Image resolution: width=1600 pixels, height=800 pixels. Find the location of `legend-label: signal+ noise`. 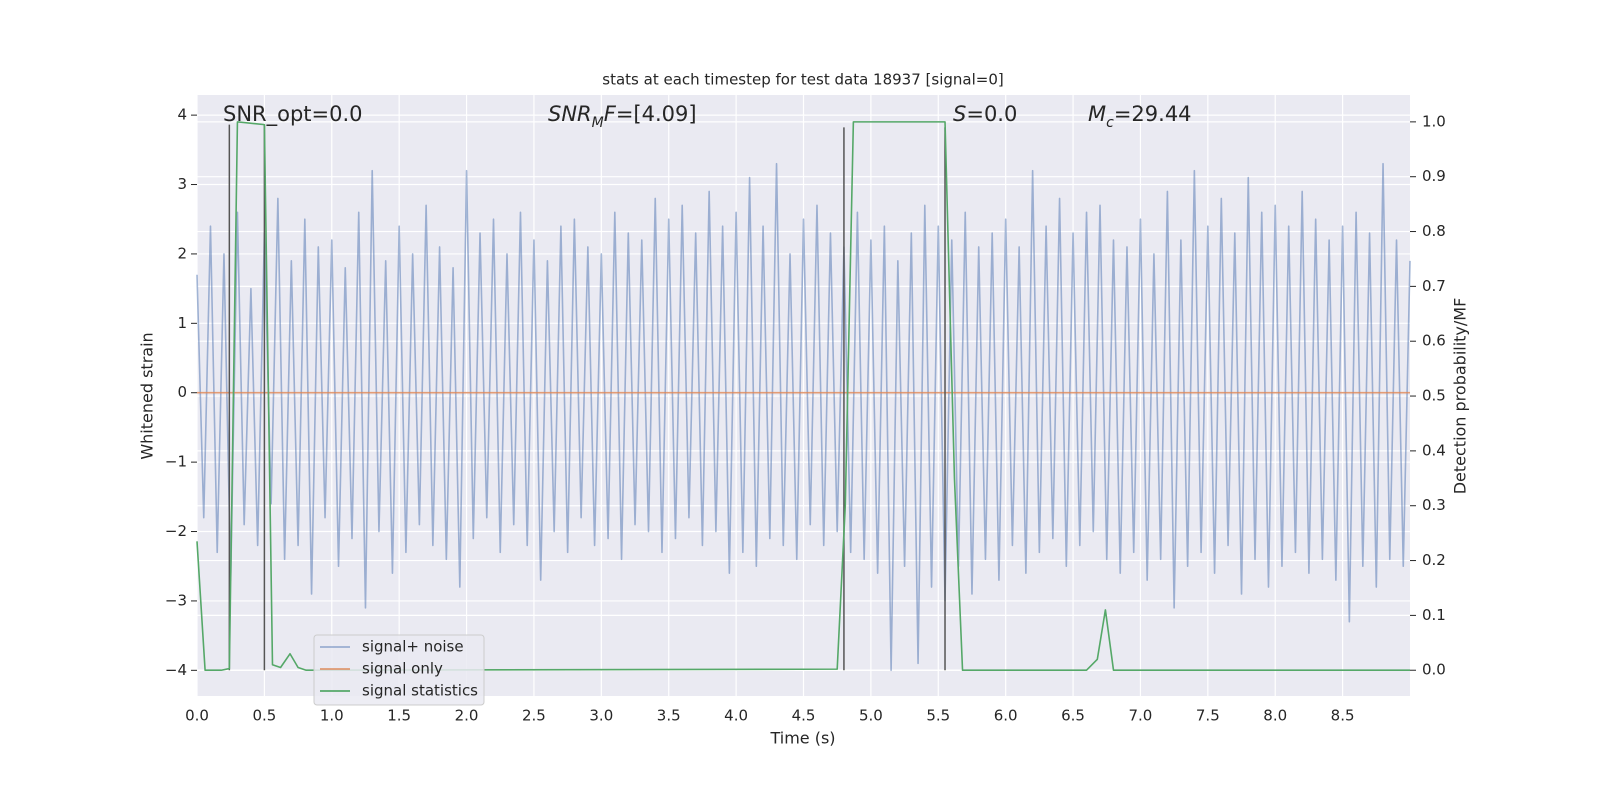

legend-label: signal+ noise is located at coordinates (413, 647).